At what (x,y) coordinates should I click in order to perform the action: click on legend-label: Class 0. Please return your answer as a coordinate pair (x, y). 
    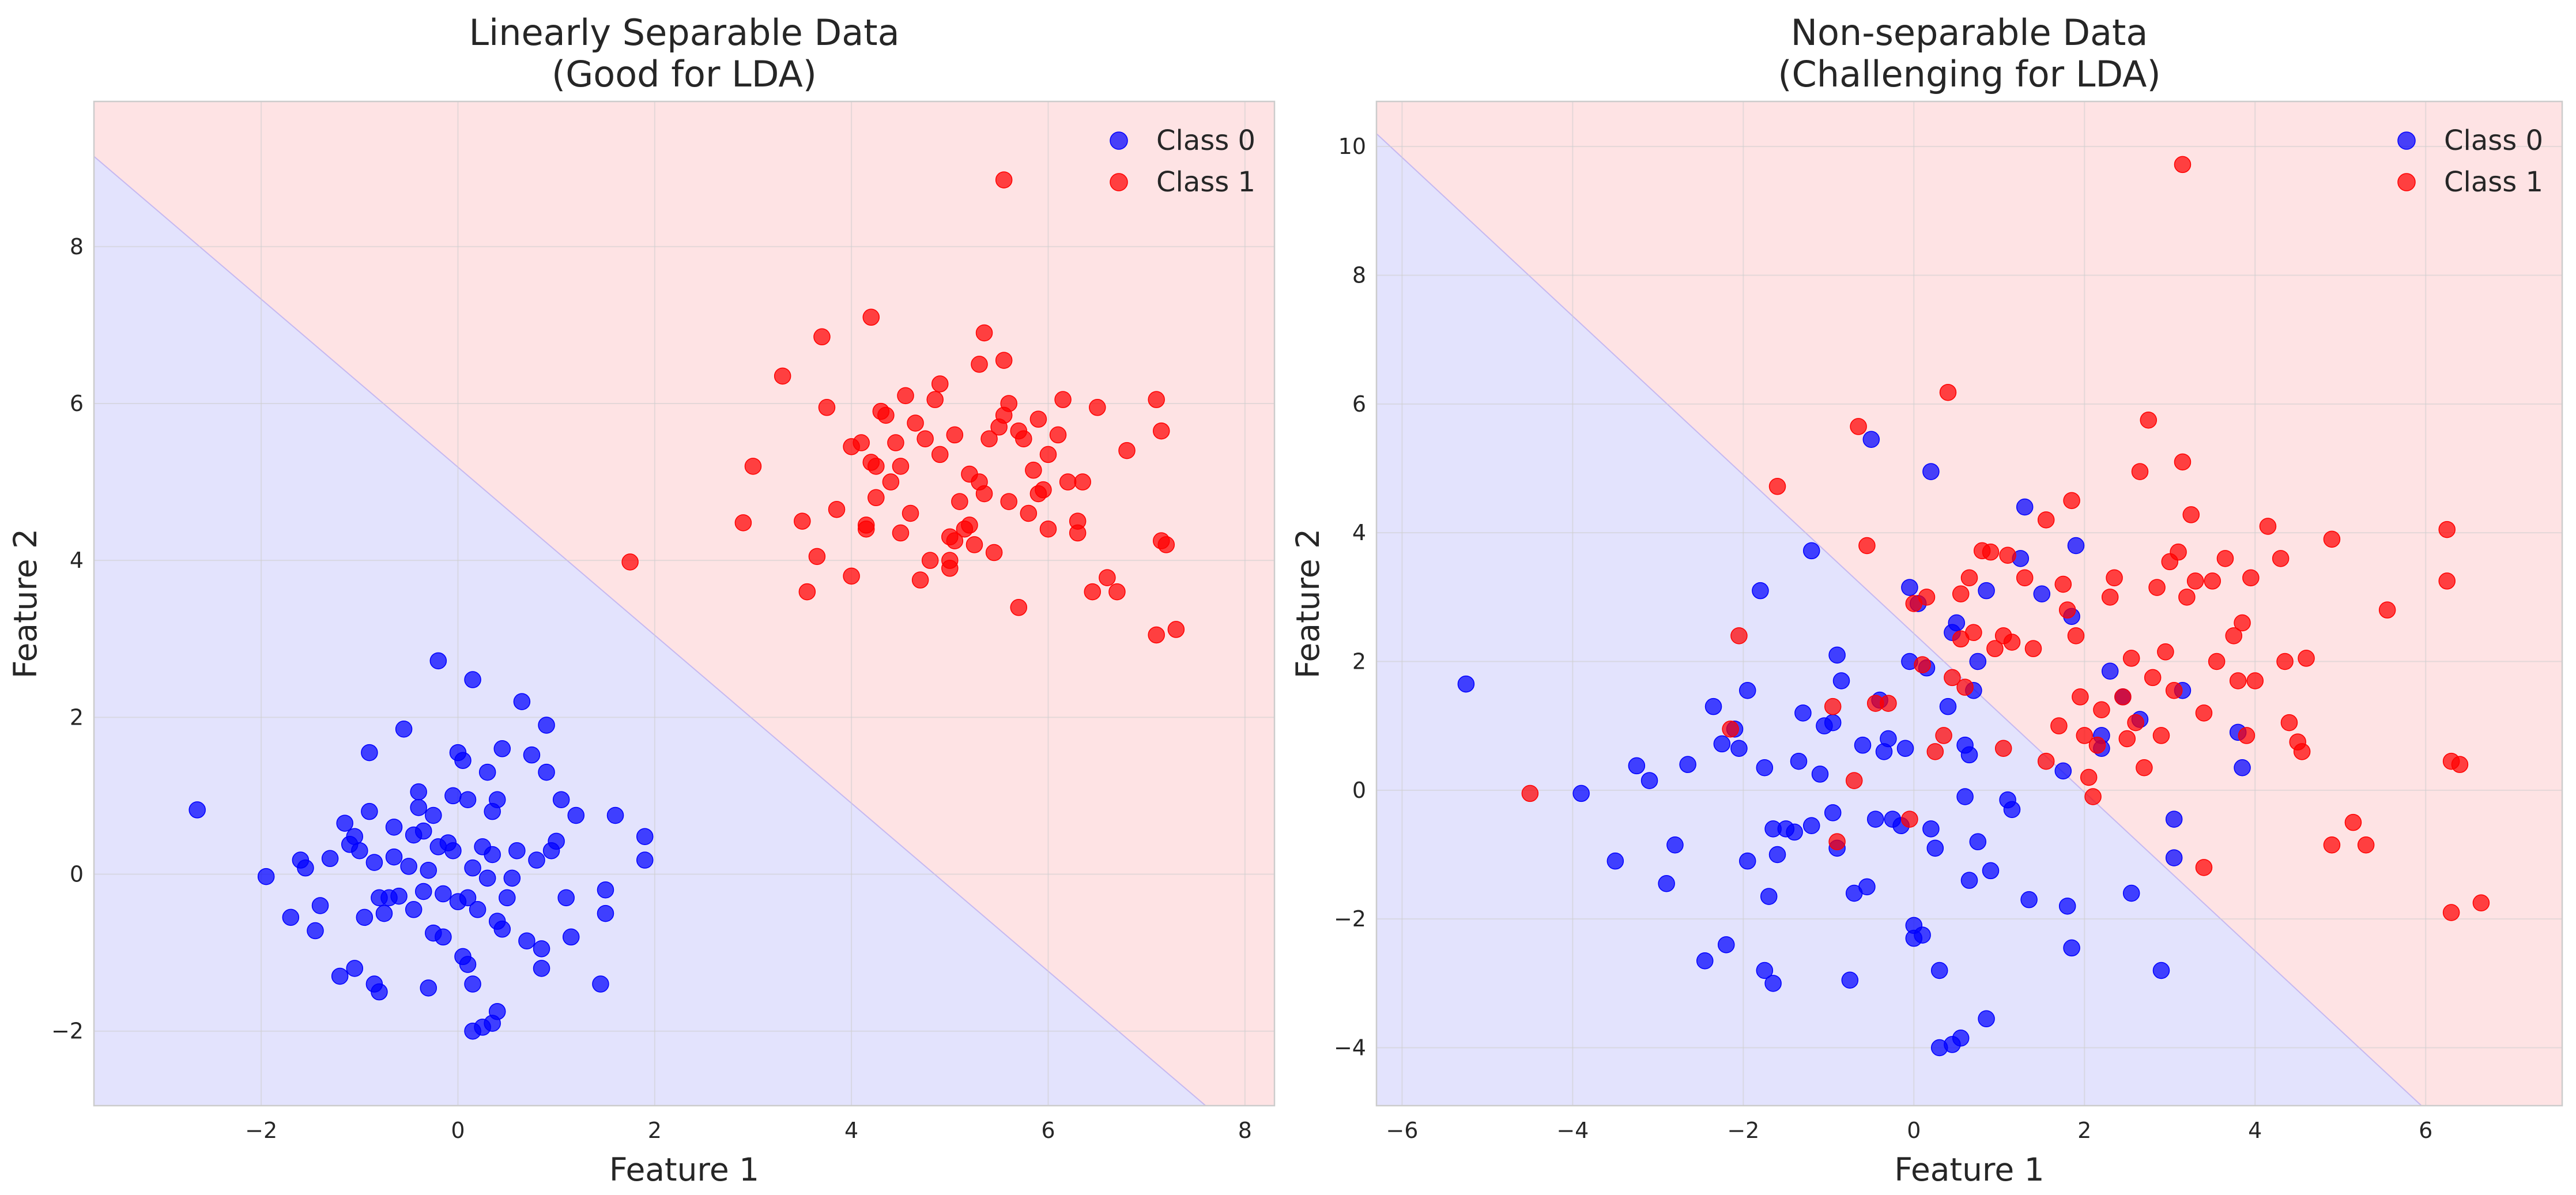
    Looking at the image, I should click on (2493, 141).